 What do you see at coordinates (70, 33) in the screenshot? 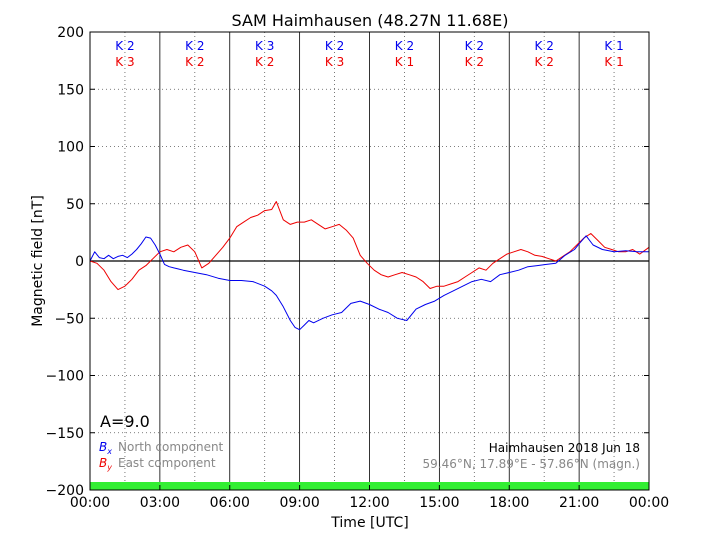
I see `y-tick-label: 200` at bounding box center [70, 33].